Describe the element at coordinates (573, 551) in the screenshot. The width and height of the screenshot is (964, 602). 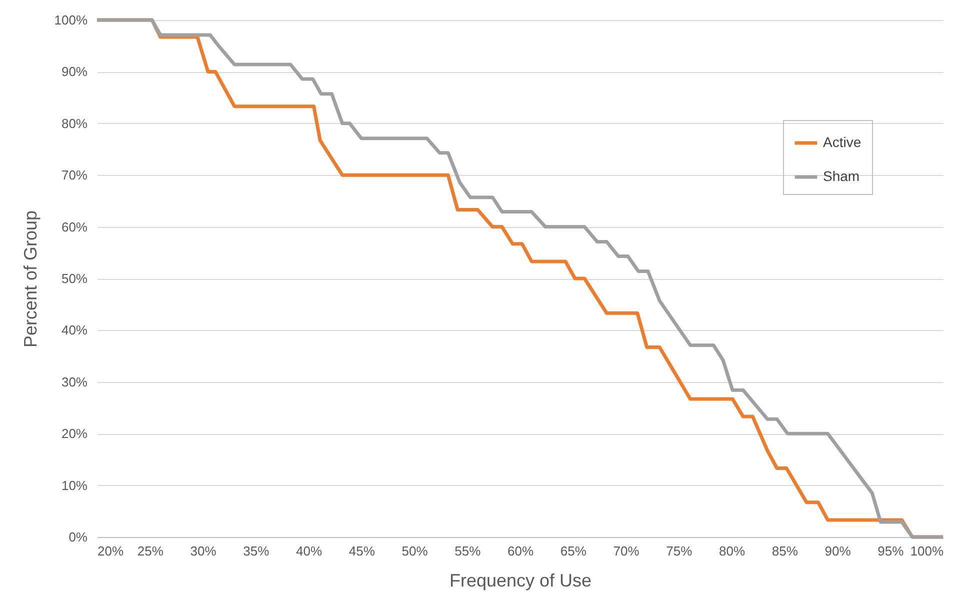
I see `x-tick-label: 65%` at that location.